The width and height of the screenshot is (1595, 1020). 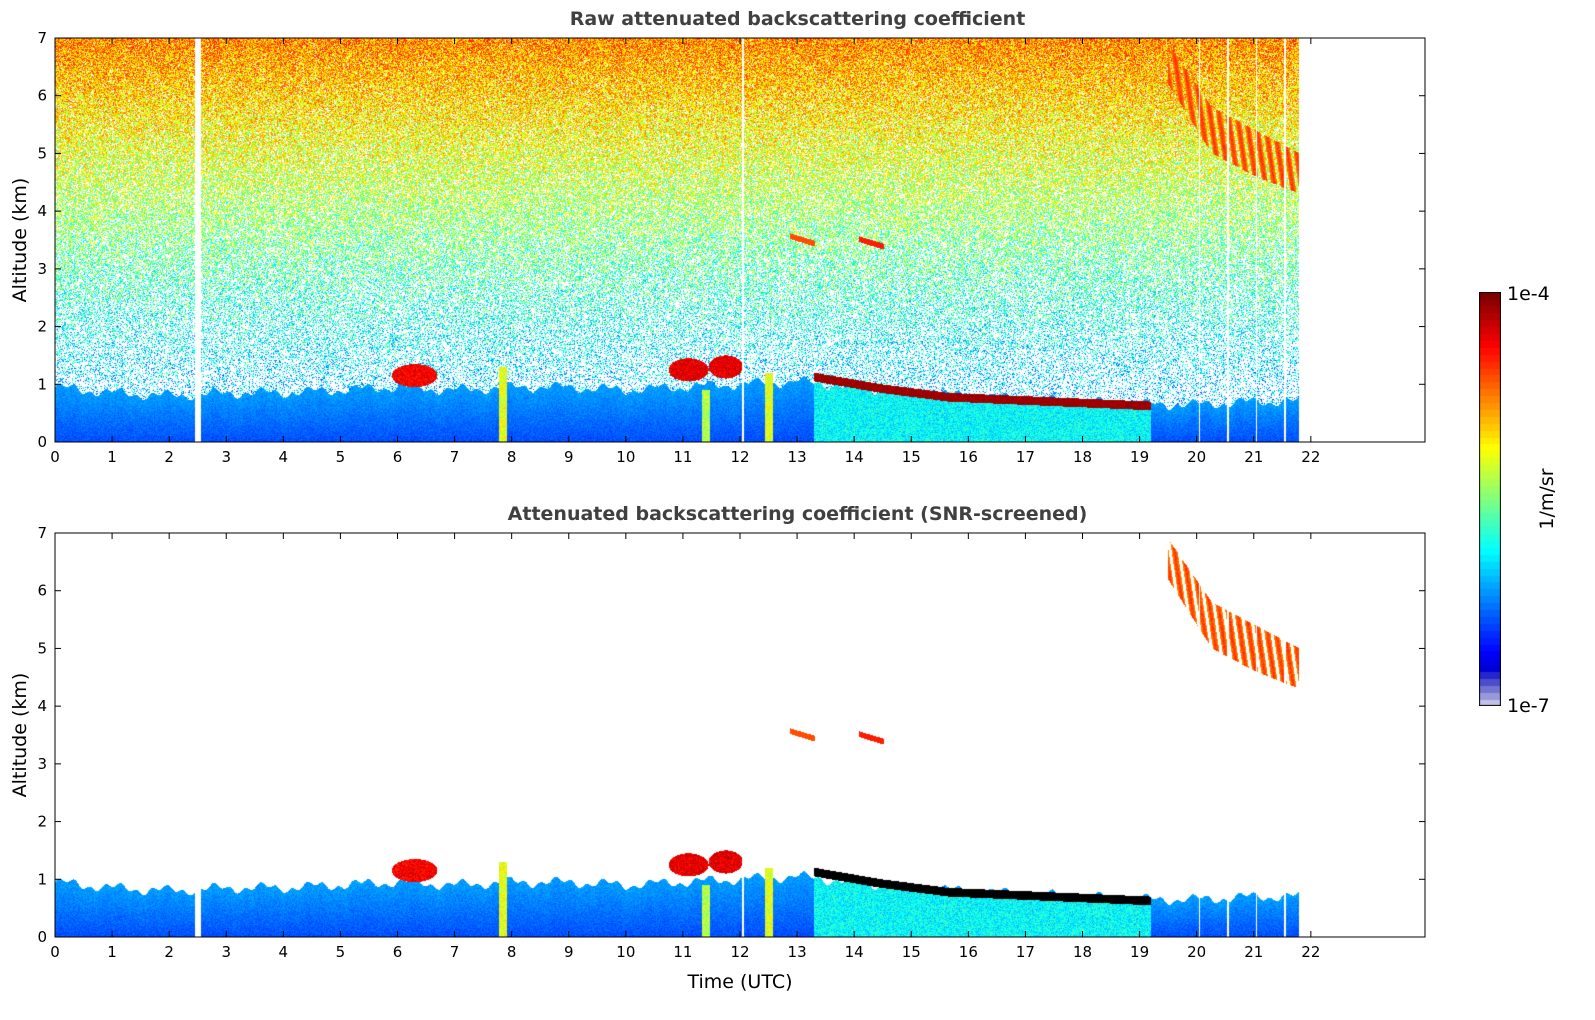 I want to click on colorbar, so click(x=1490, y=499).